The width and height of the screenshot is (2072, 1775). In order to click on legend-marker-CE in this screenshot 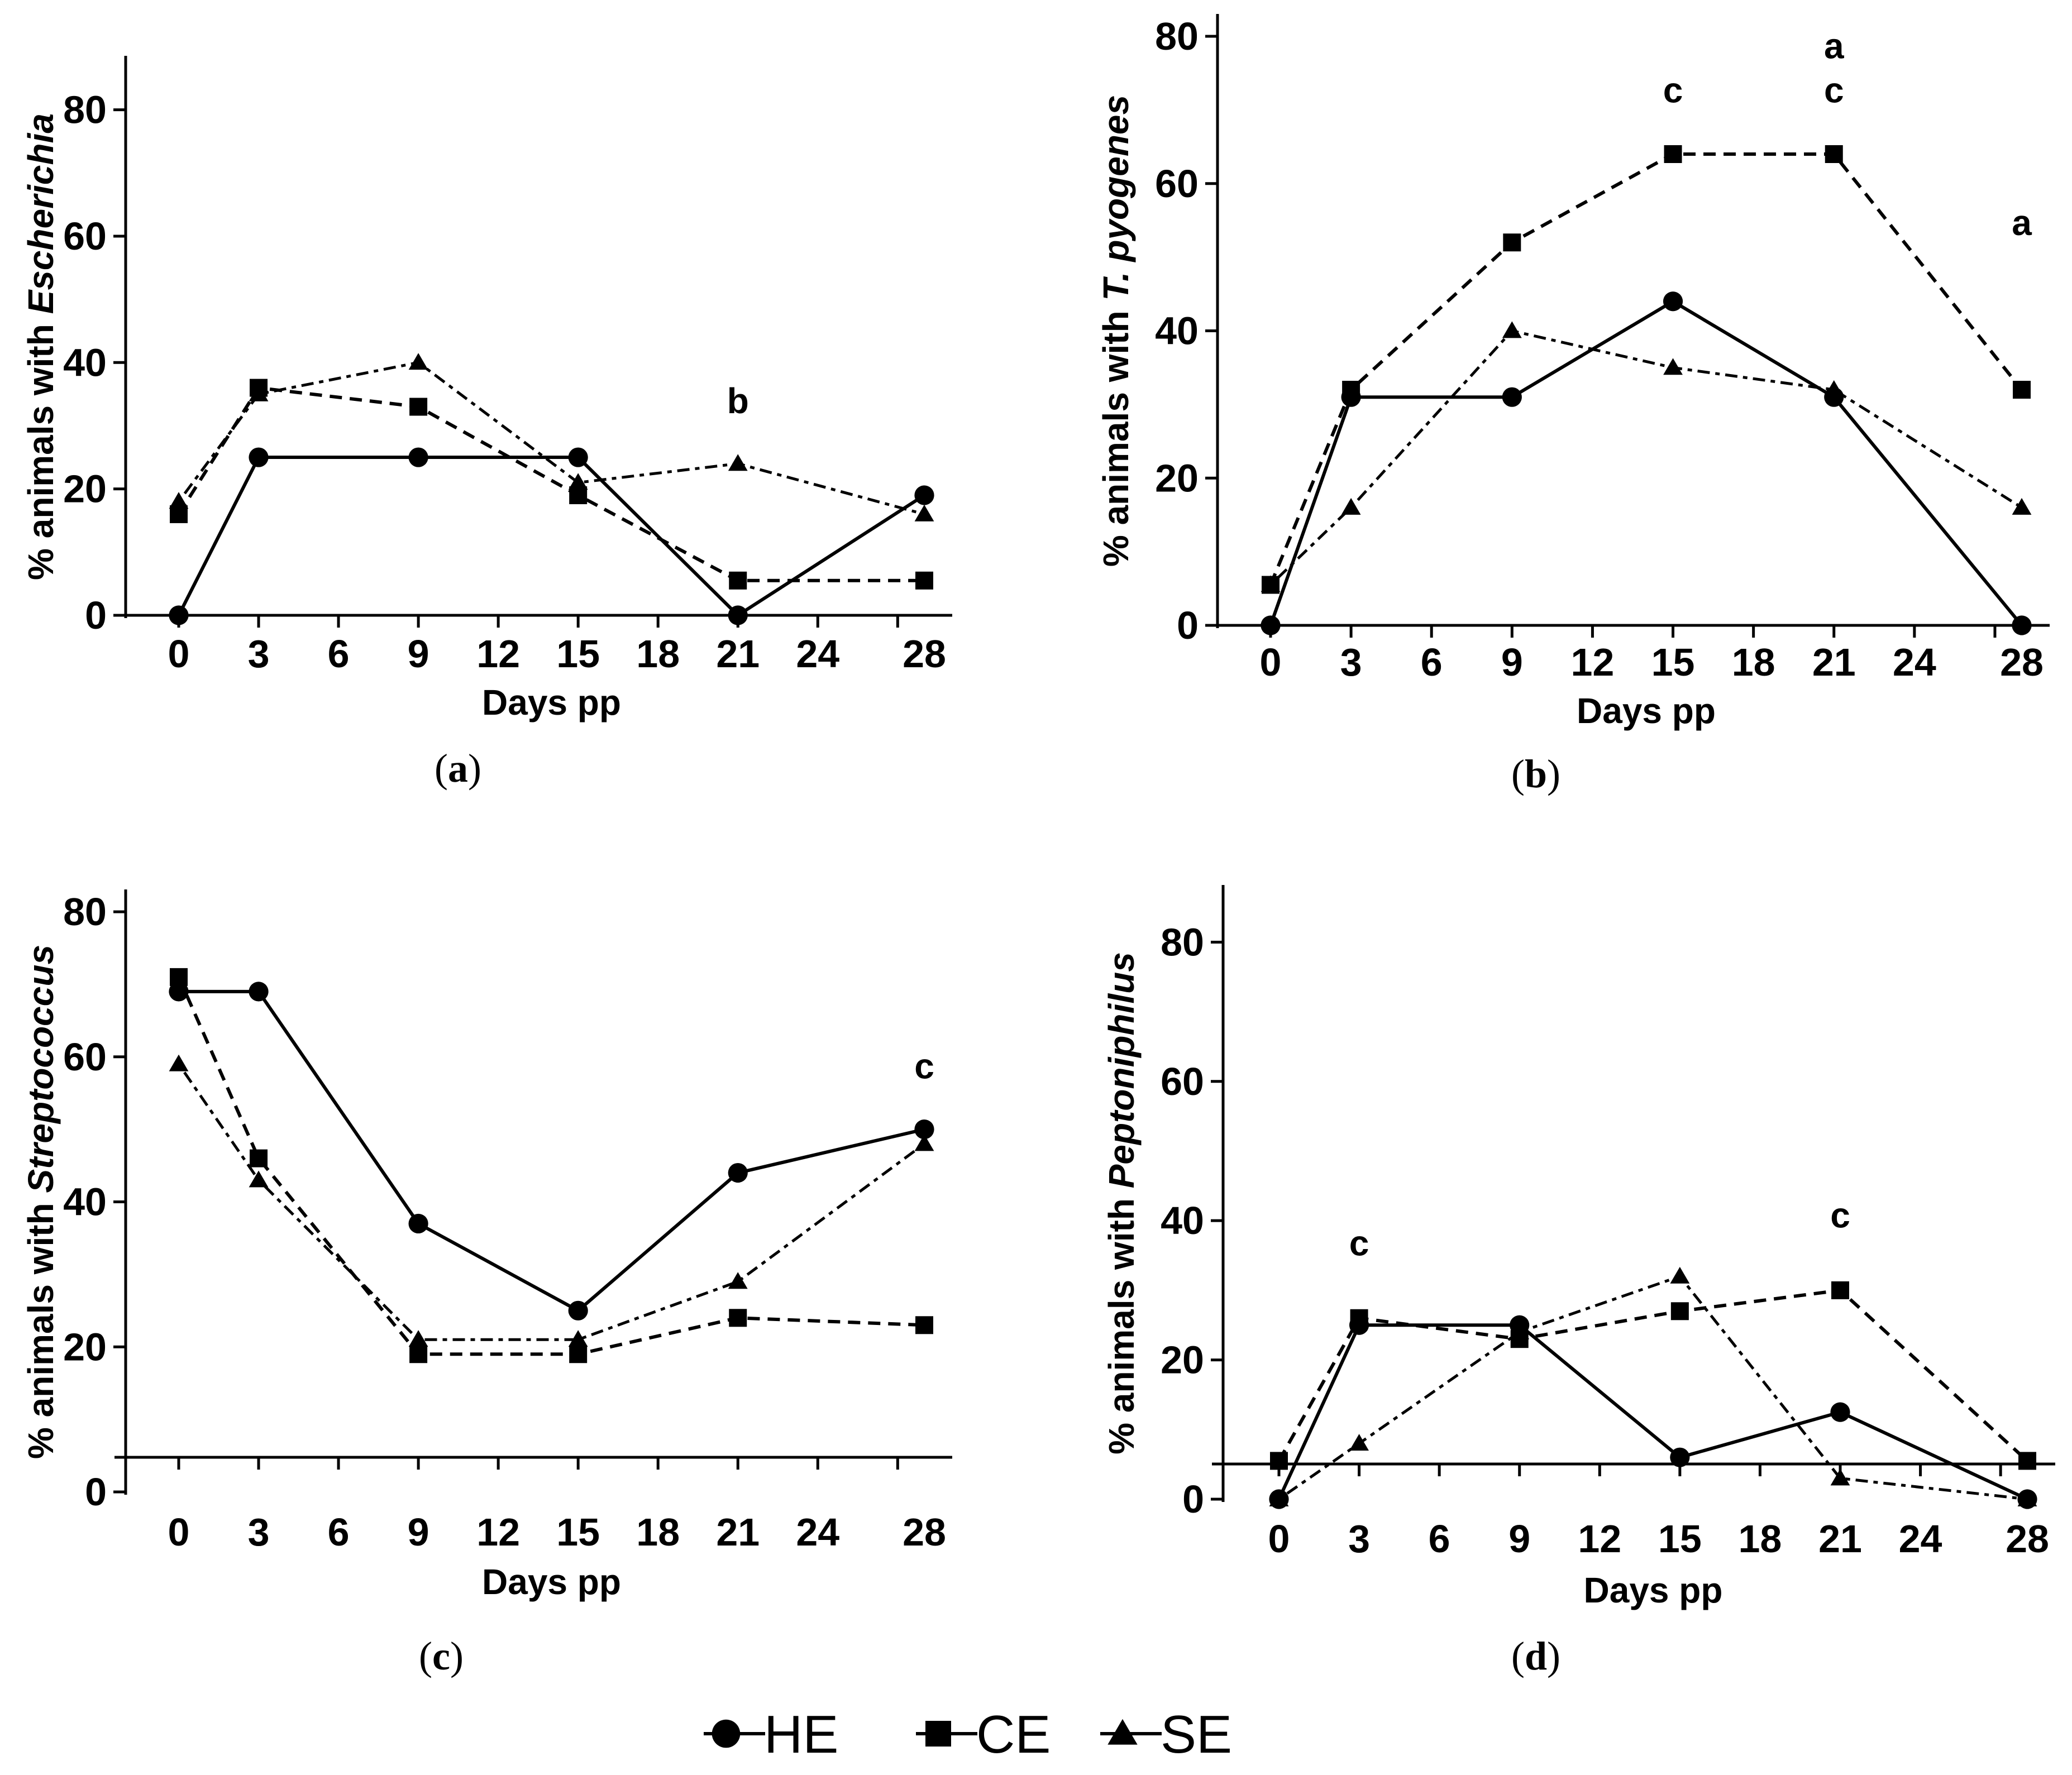, I will do `click(938, 1734)`.